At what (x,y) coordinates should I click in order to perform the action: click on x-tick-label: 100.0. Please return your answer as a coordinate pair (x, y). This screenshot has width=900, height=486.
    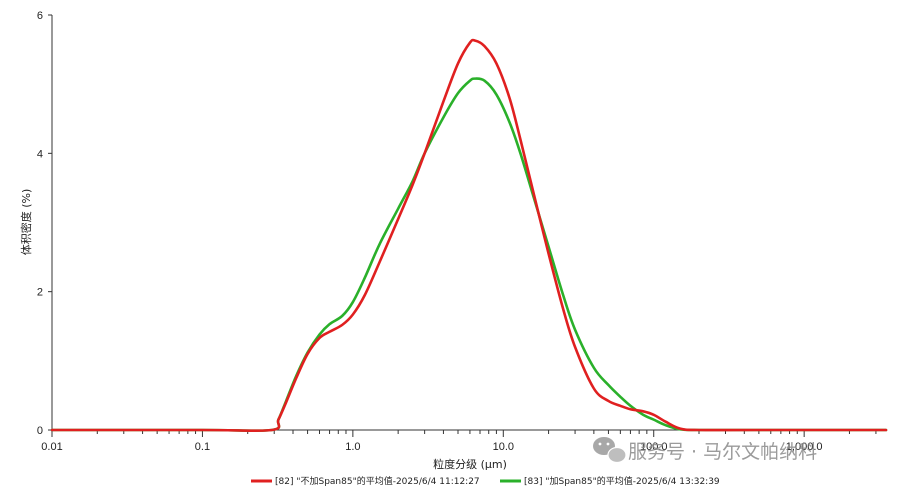
    Looking at the image, I should click on (654, 447).